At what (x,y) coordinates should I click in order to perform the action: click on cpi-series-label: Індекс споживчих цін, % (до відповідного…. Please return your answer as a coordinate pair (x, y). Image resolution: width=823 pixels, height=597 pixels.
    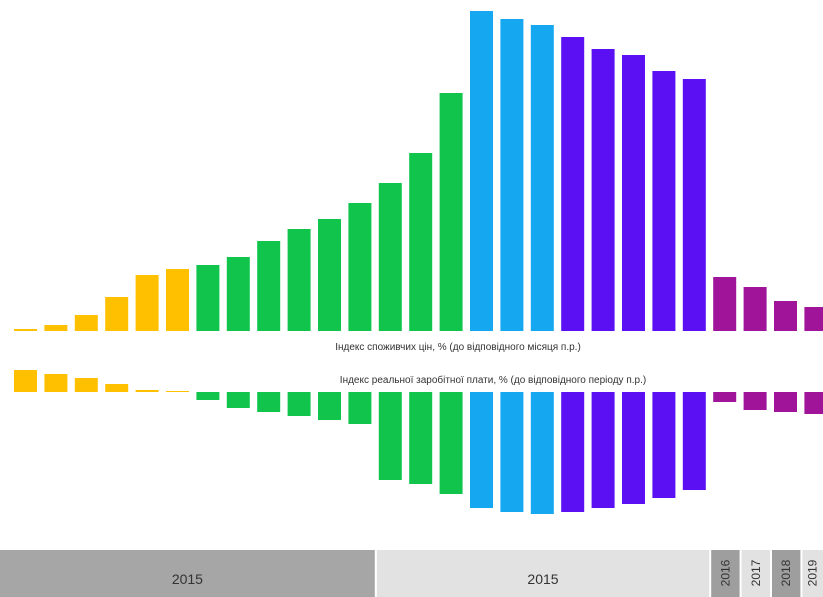
    Looking at the image, I should click on (458, 347).